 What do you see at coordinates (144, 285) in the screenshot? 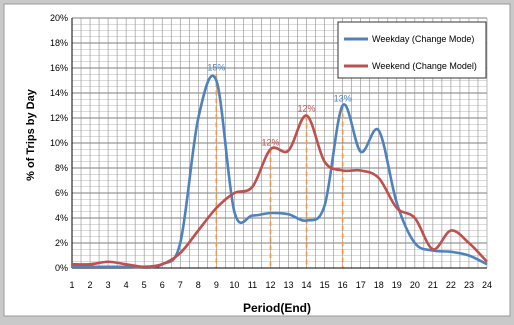
I see `x-tick-label: 5` at bounding box center [144, 285].